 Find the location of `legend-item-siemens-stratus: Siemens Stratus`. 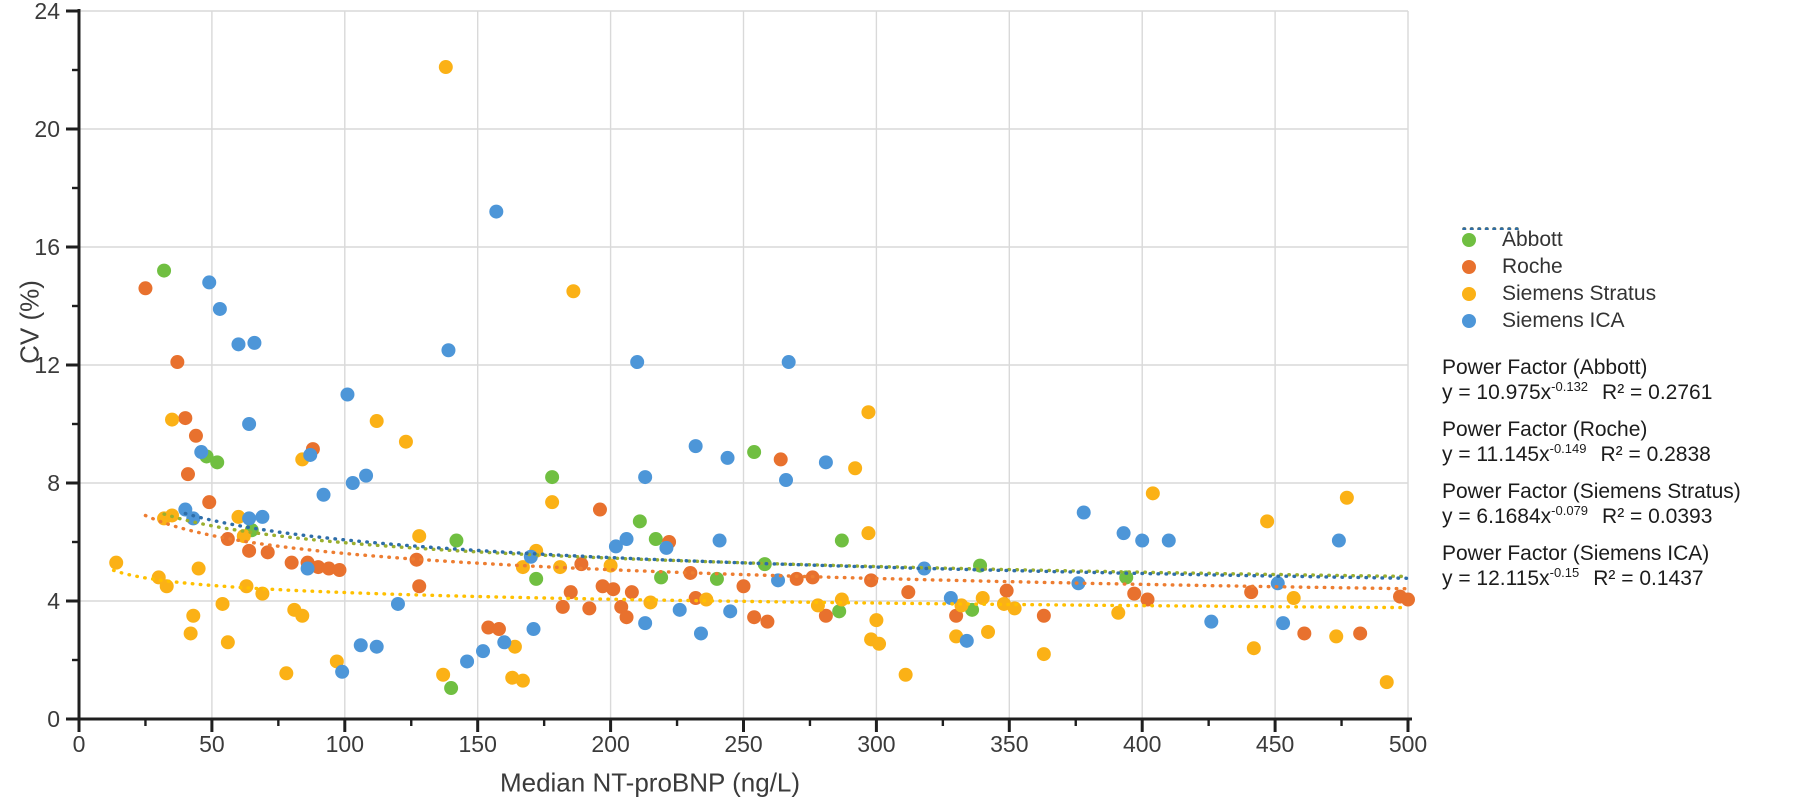

legend-item-siemens-stratus: Siemens Stratus is located at coordinates (1627, 293).